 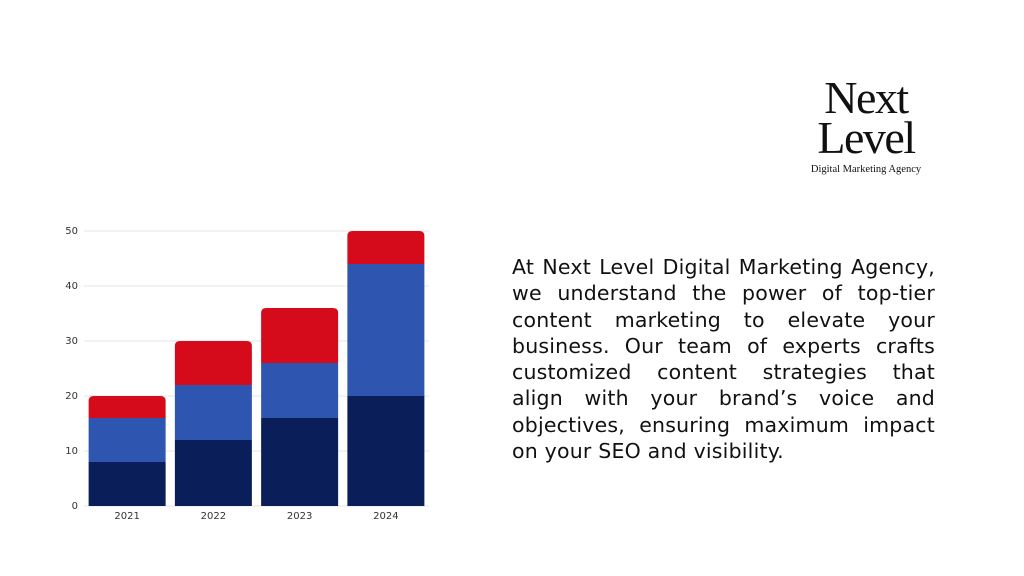 I want to click on logo-line: Level, so click(x=866, y=137).